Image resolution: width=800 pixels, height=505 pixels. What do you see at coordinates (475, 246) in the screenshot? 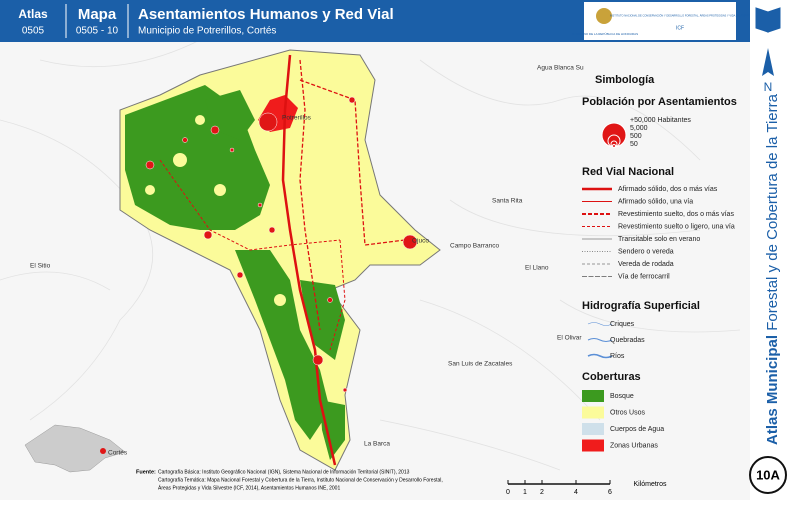
I see `place-label: Campo Barranco` at bounding box center [475, 246].